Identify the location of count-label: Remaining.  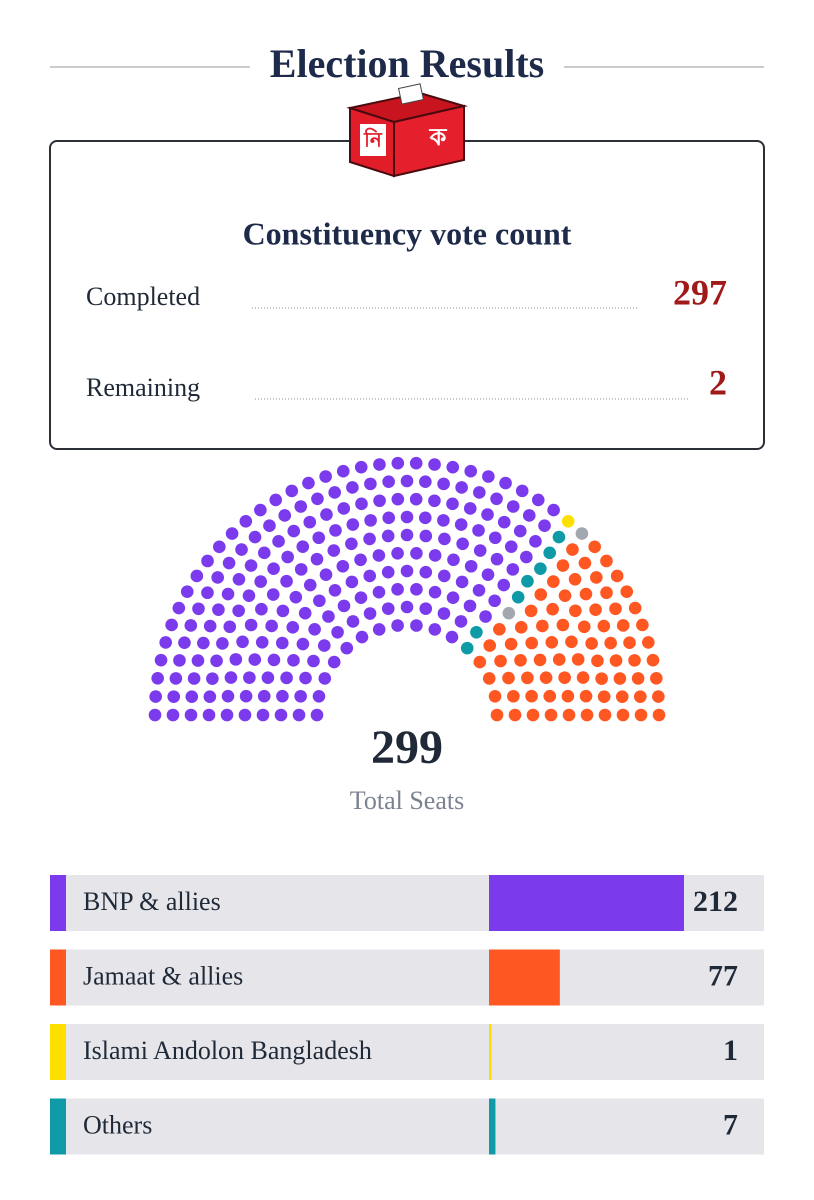
(143, 387).